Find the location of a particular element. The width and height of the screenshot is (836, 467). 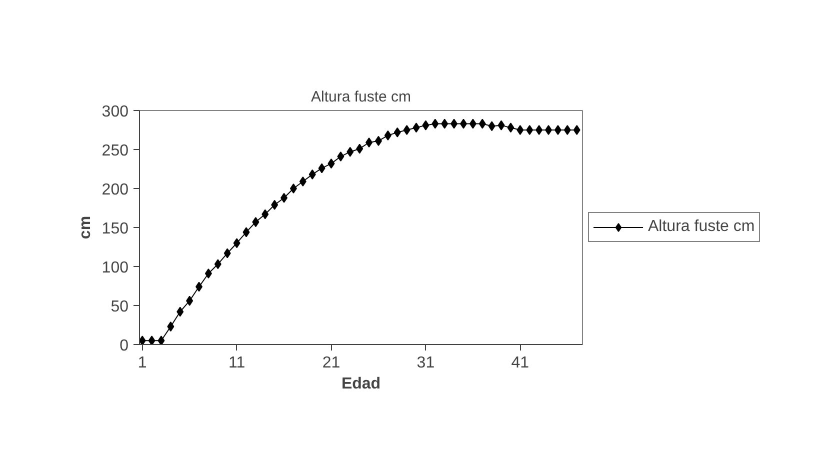

y-tick-label: 100 is located at coordinates (115, 268).